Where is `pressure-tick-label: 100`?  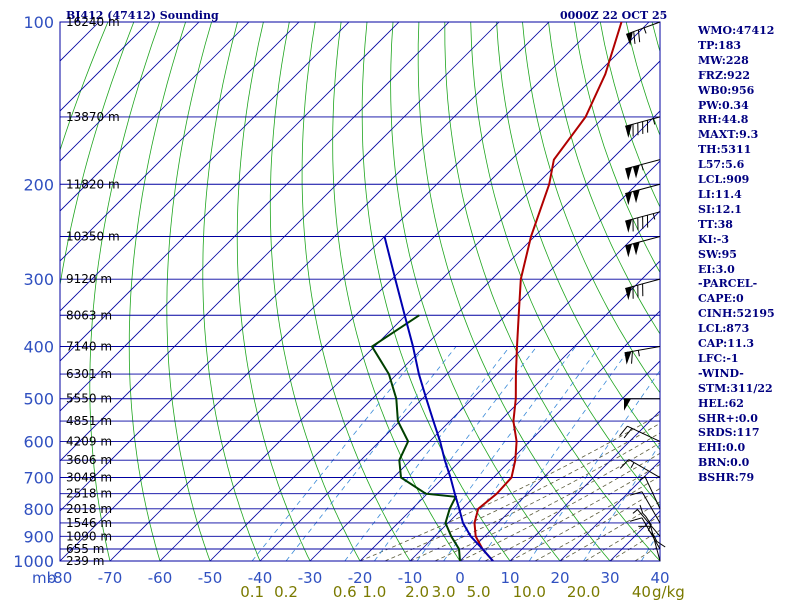
pressure-tick-label: 100 is located at coordinates (38, 22).